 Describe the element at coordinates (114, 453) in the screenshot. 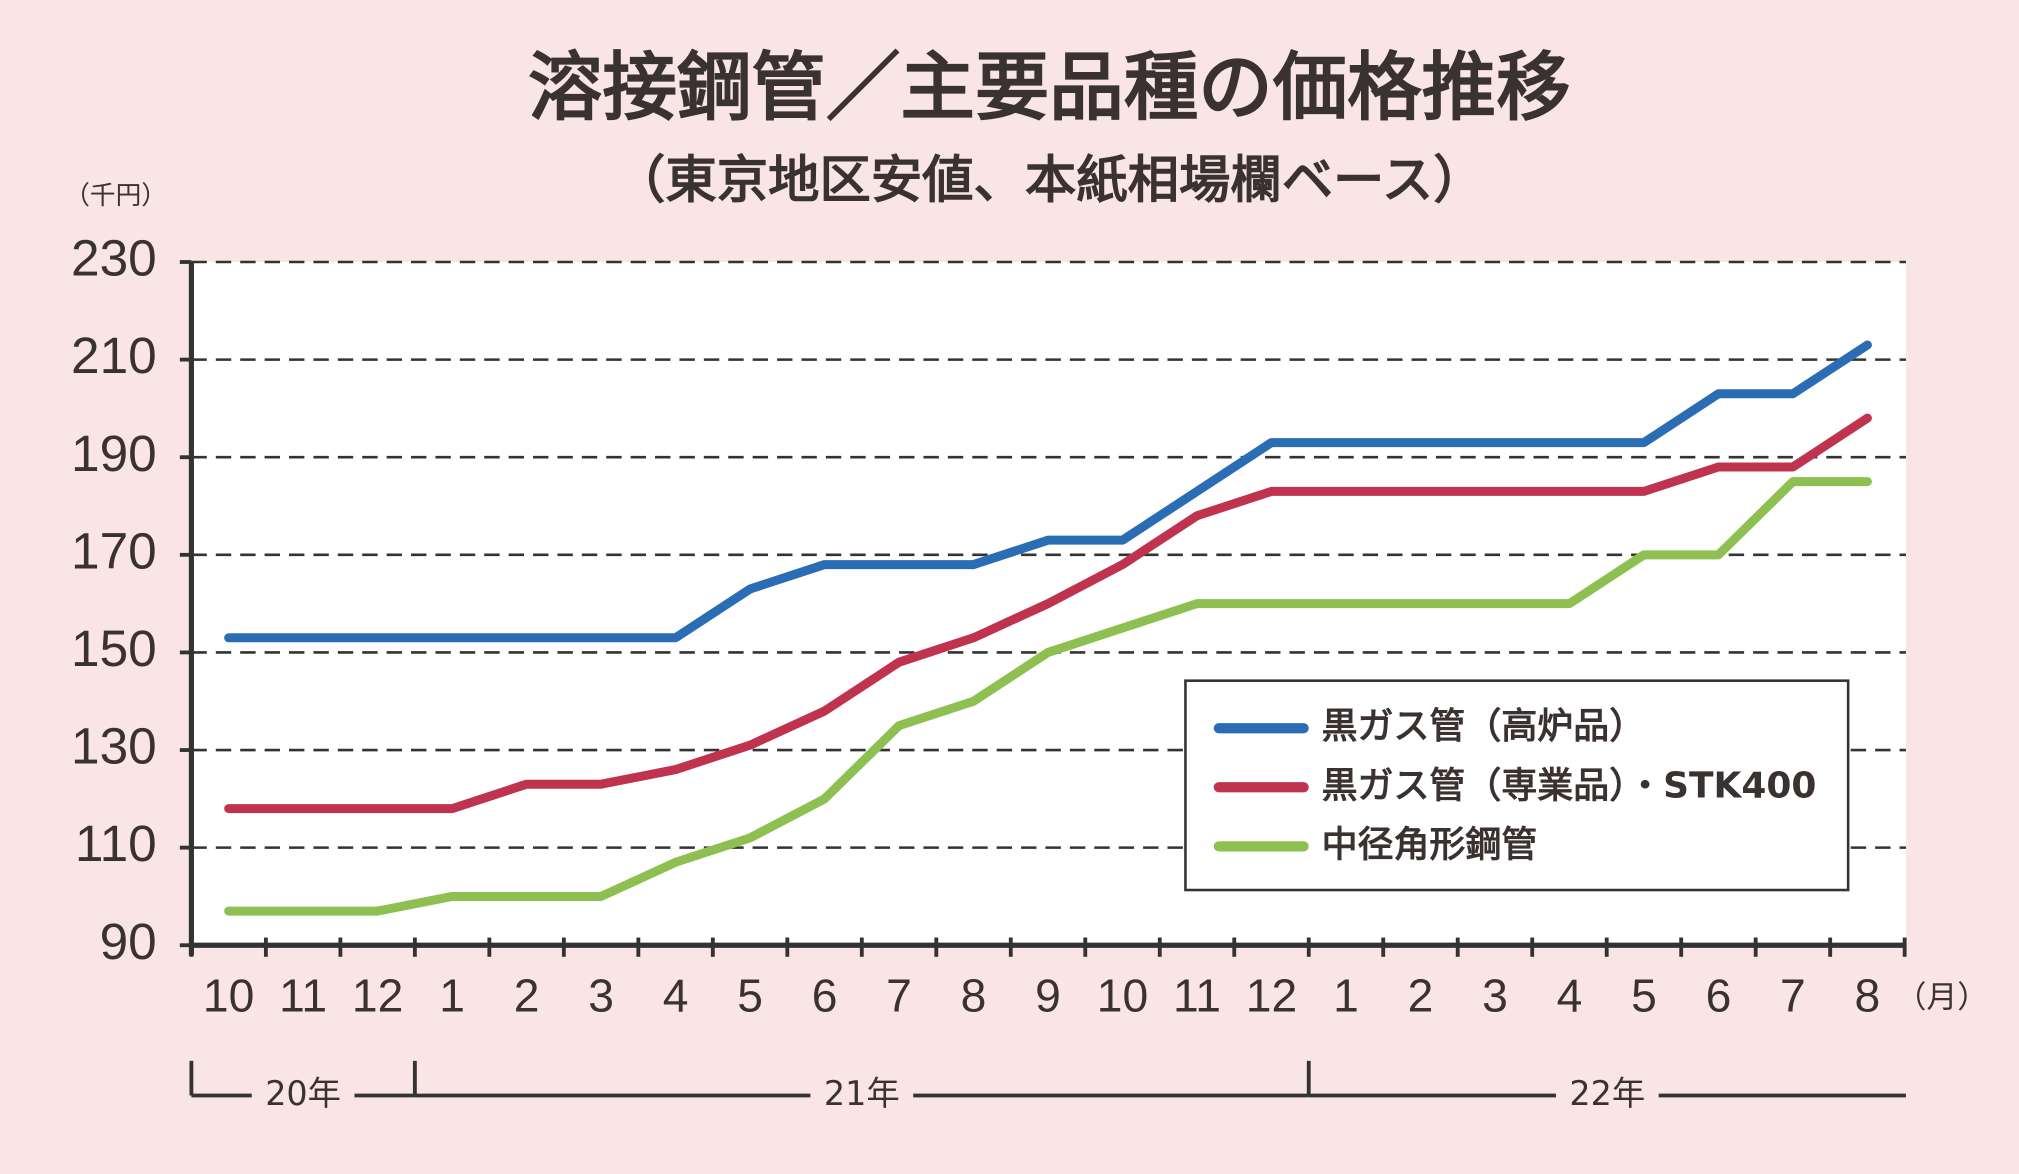

I see `y-tick-label: 190` at that location.